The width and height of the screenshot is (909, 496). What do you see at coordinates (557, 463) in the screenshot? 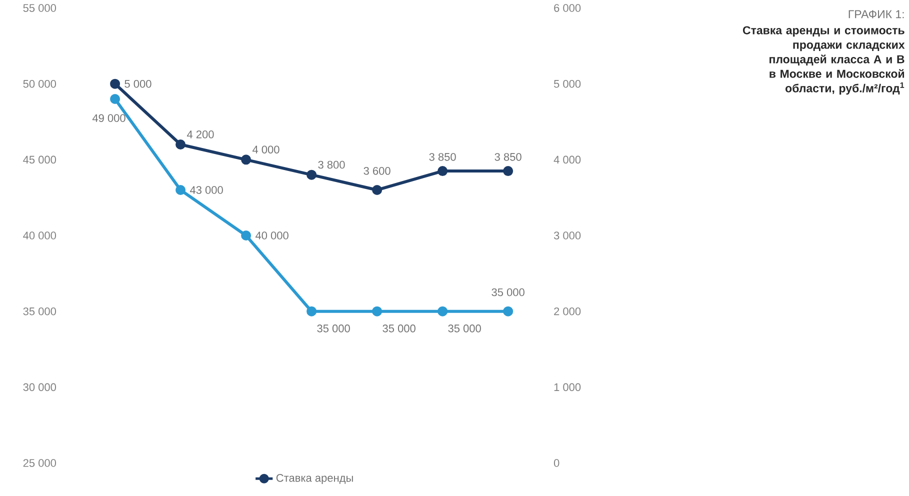
I see `y2-tick-label: 0` at bounding box center [557, 463].